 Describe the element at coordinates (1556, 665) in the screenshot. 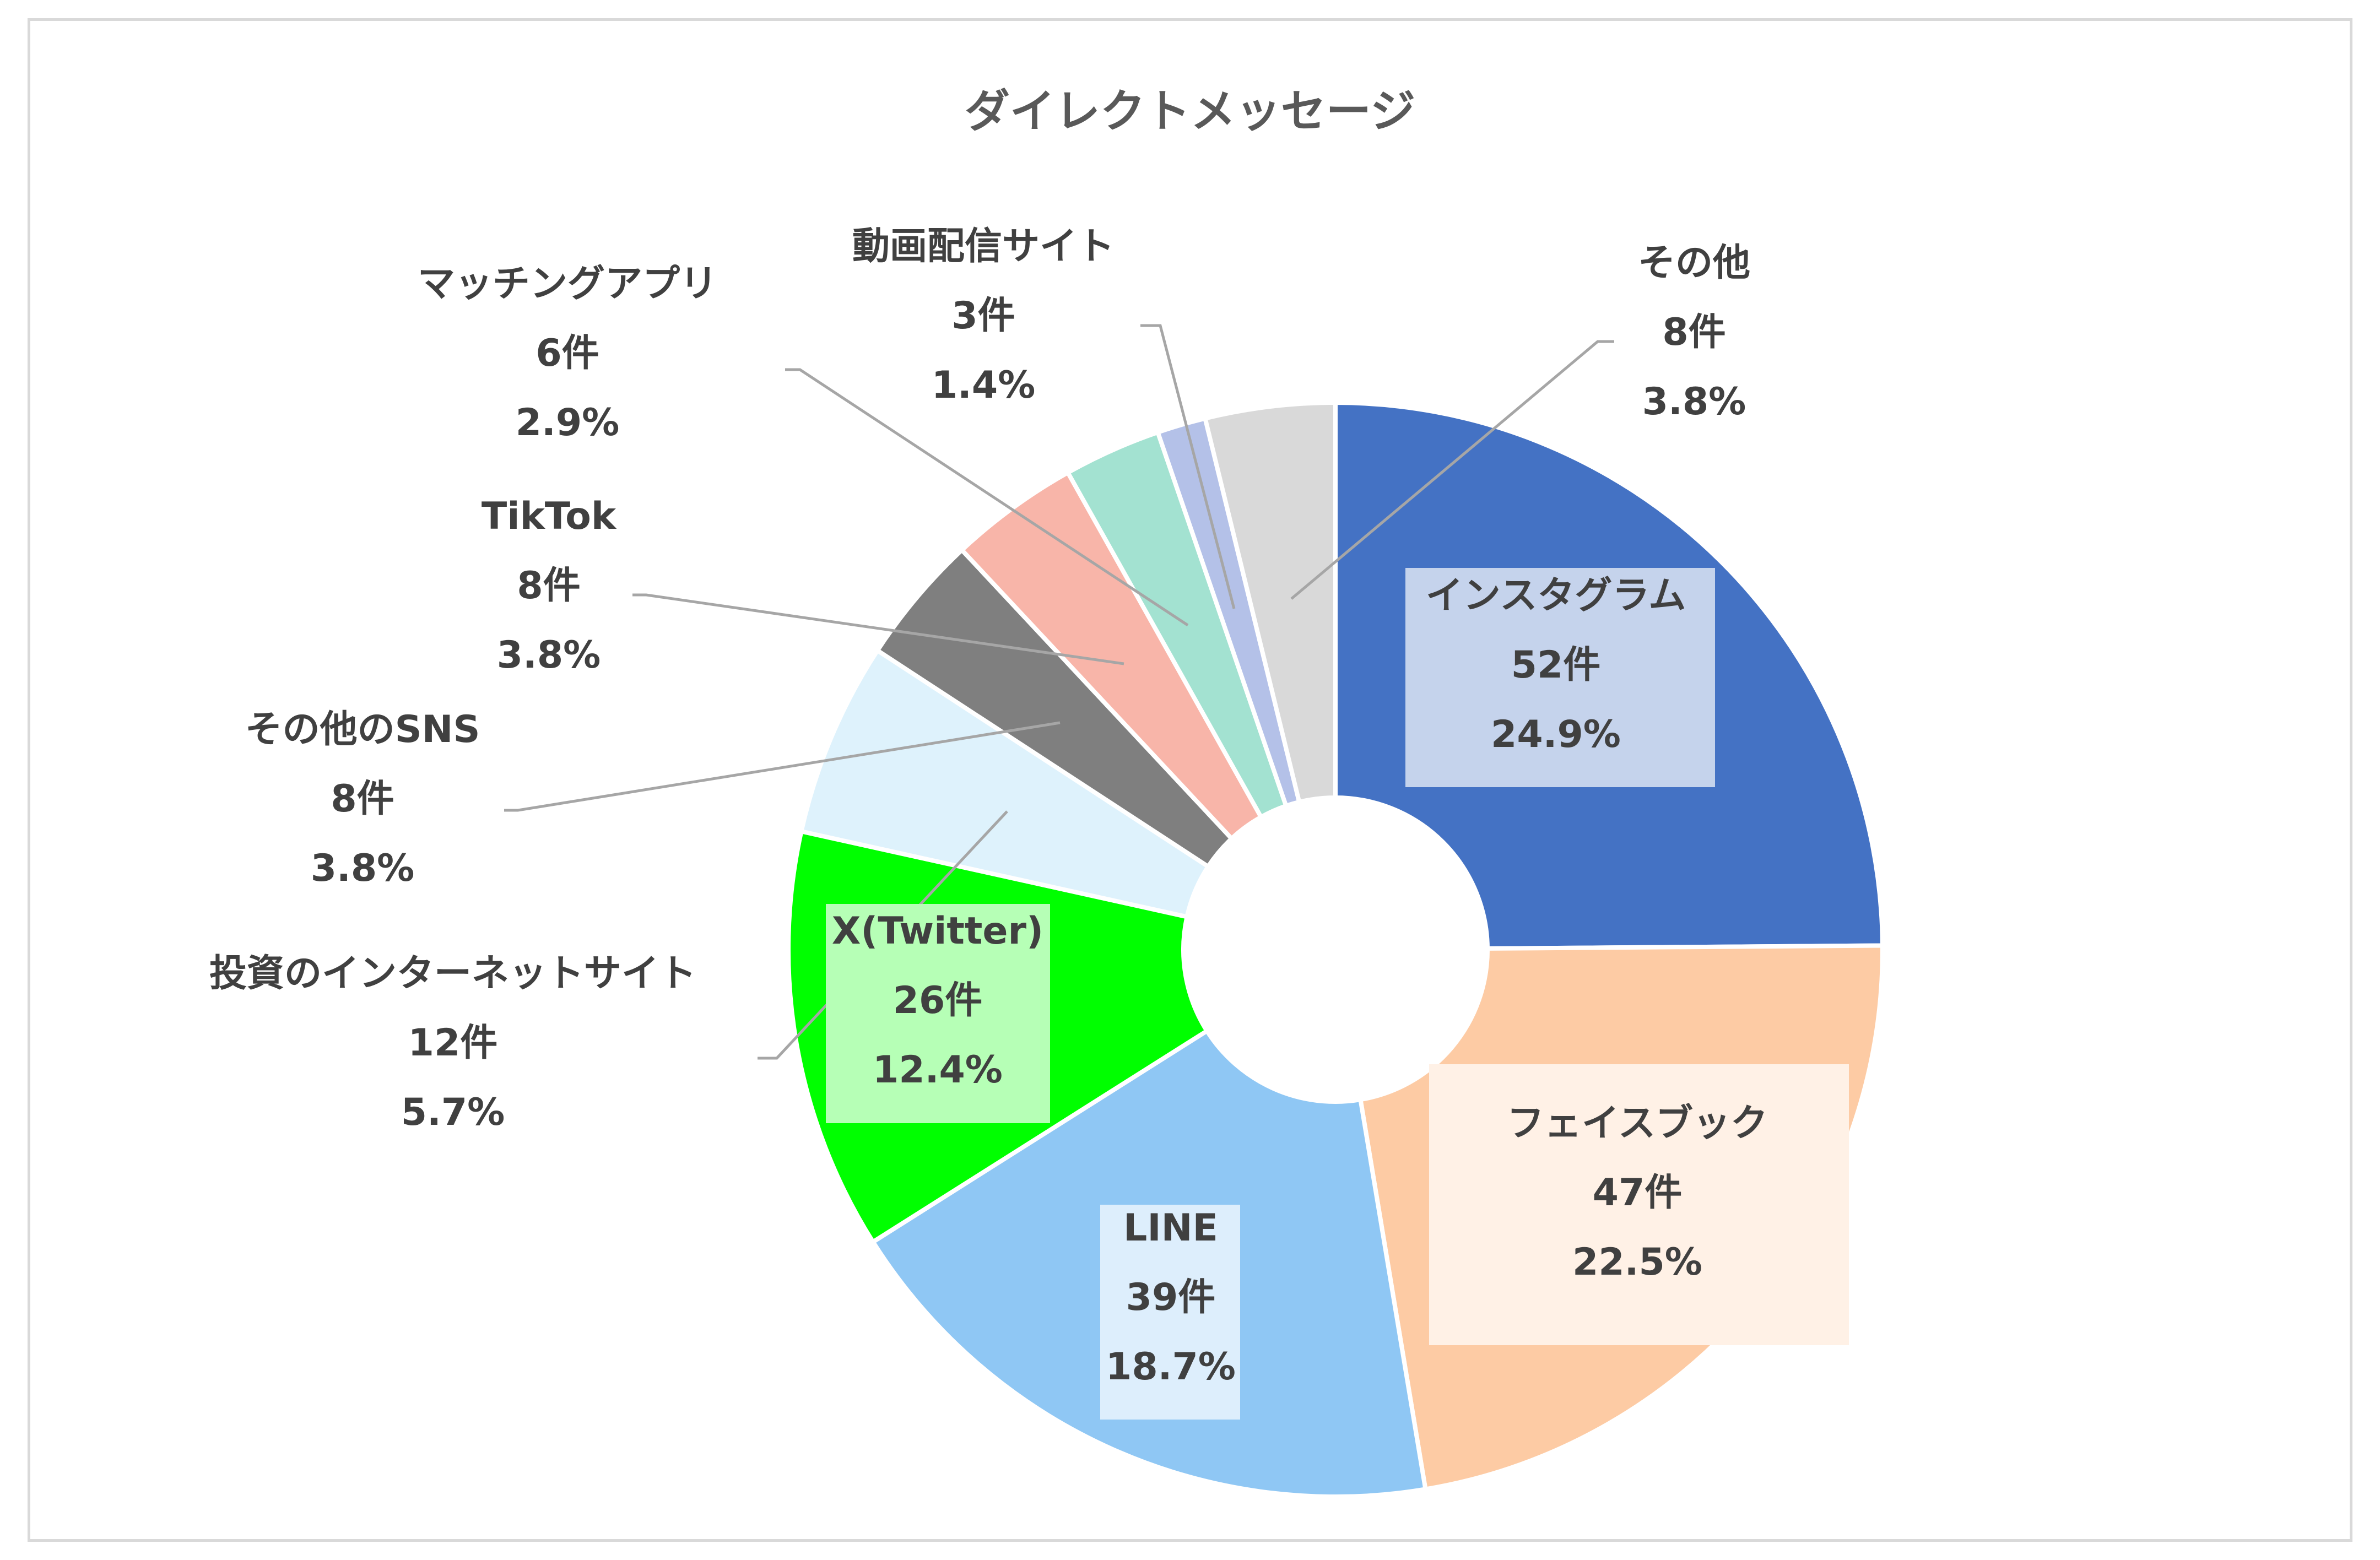

I see `label-count-instagram: 52件` at that location.